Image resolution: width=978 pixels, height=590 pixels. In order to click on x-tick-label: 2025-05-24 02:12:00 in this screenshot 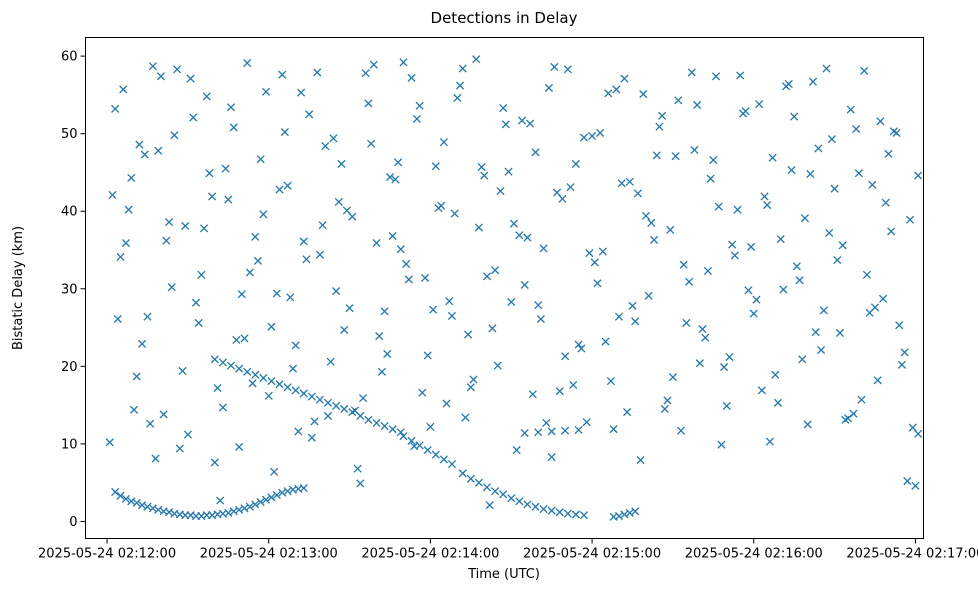, I will do `click(107, 554)`.